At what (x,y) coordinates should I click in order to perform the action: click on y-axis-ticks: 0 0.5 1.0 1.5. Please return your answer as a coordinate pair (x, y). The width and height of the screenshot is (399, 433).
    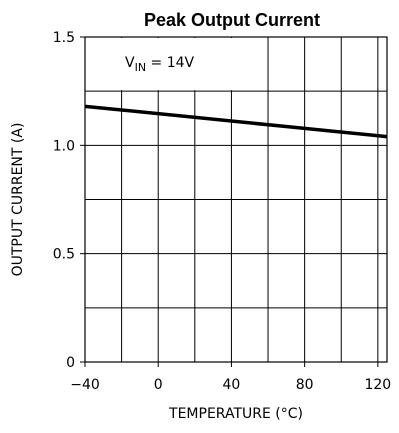
    Looking at the image, I should click on (69, 200).